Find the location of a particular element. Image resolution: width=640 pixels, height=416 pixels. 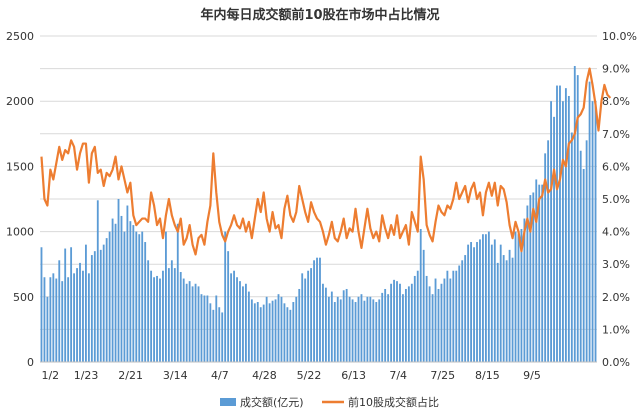

left-axis-ticks: 0 500 1000 1500 2000 2500 is located at coordinates (20, 199).